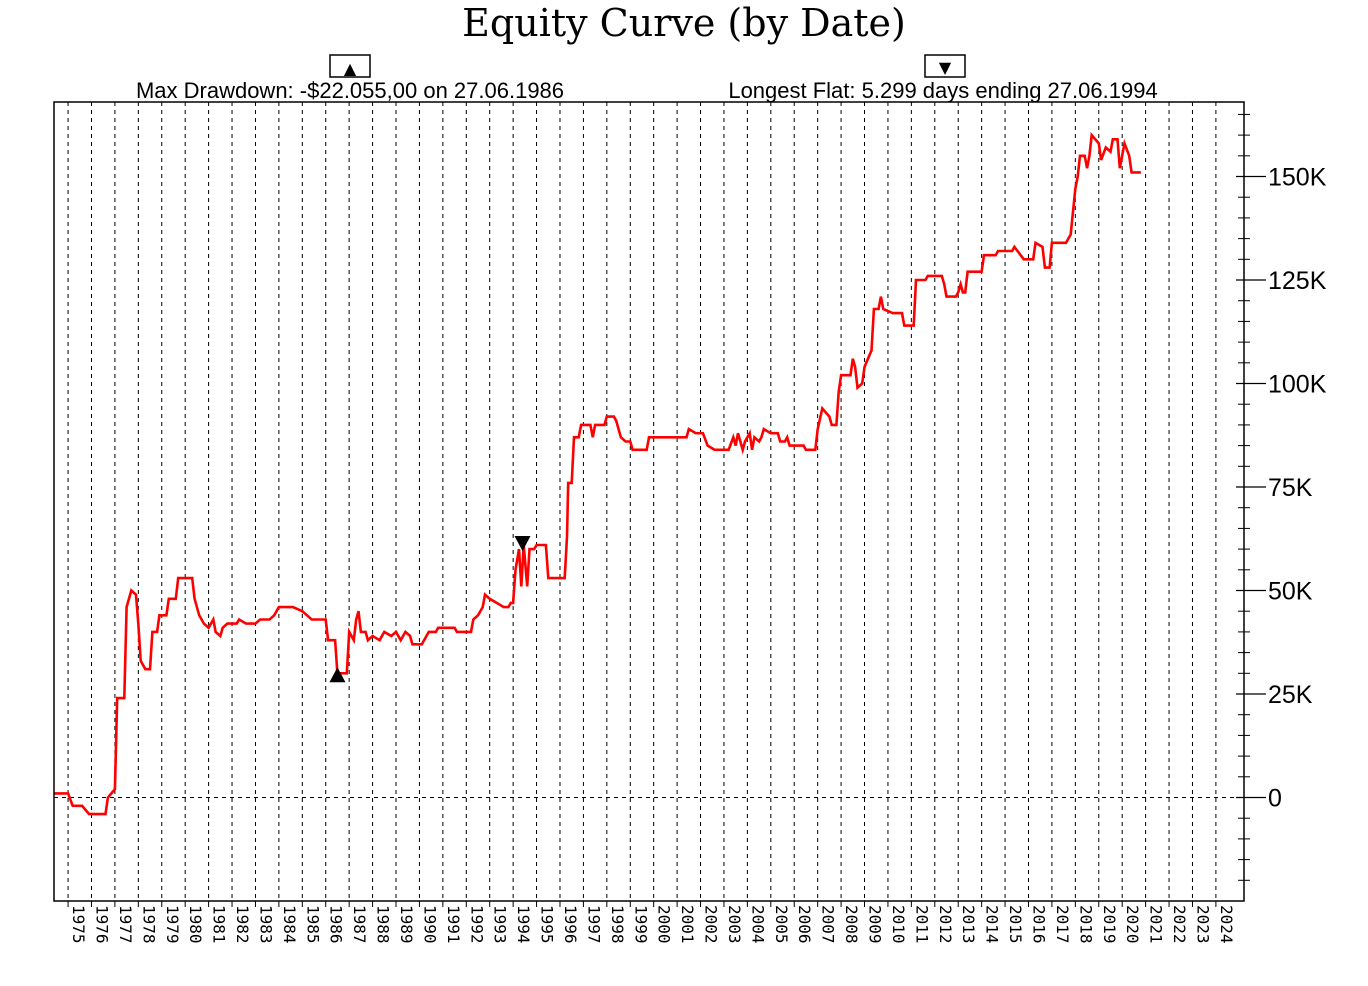 The width and height of the screenshot is (1368, 986). I want to click on x-tick-label: 1980, so click(195, 924).